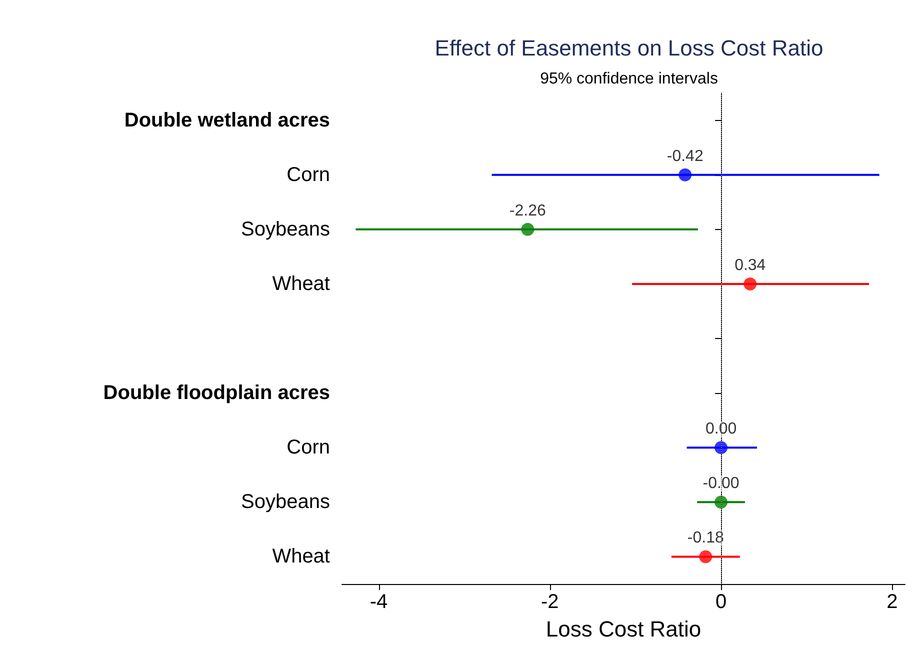 The height and width of the screenshot is (671, 917). I want to click on data-label: 0.00, so click(721, 429).